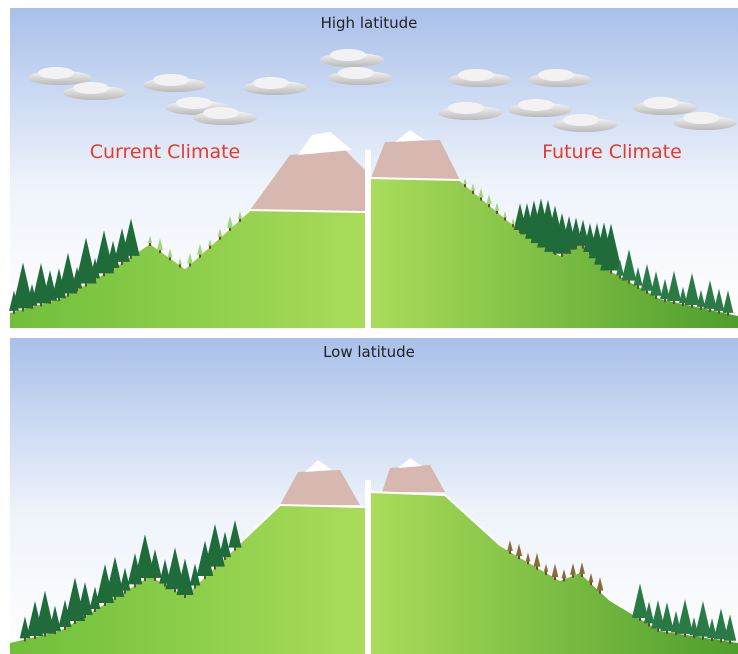  Describe the element at coordinates (165, 152) in the screenshot. I see `left-label: Current Climate` at that location.